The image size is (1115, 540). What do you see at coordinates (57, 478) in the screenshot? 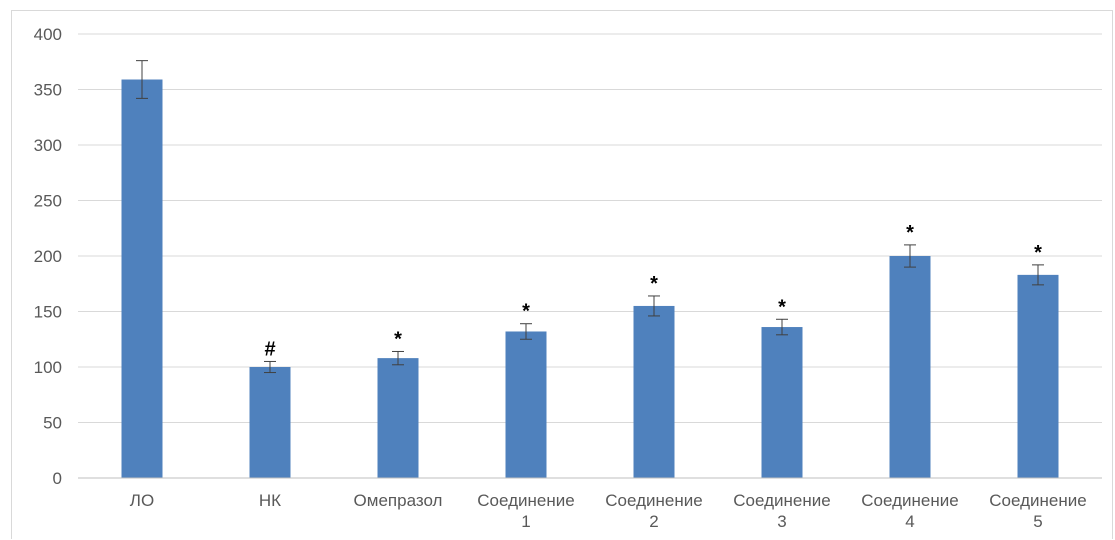
I see `y-tick-label: 0` at bounding box center [57, 478].